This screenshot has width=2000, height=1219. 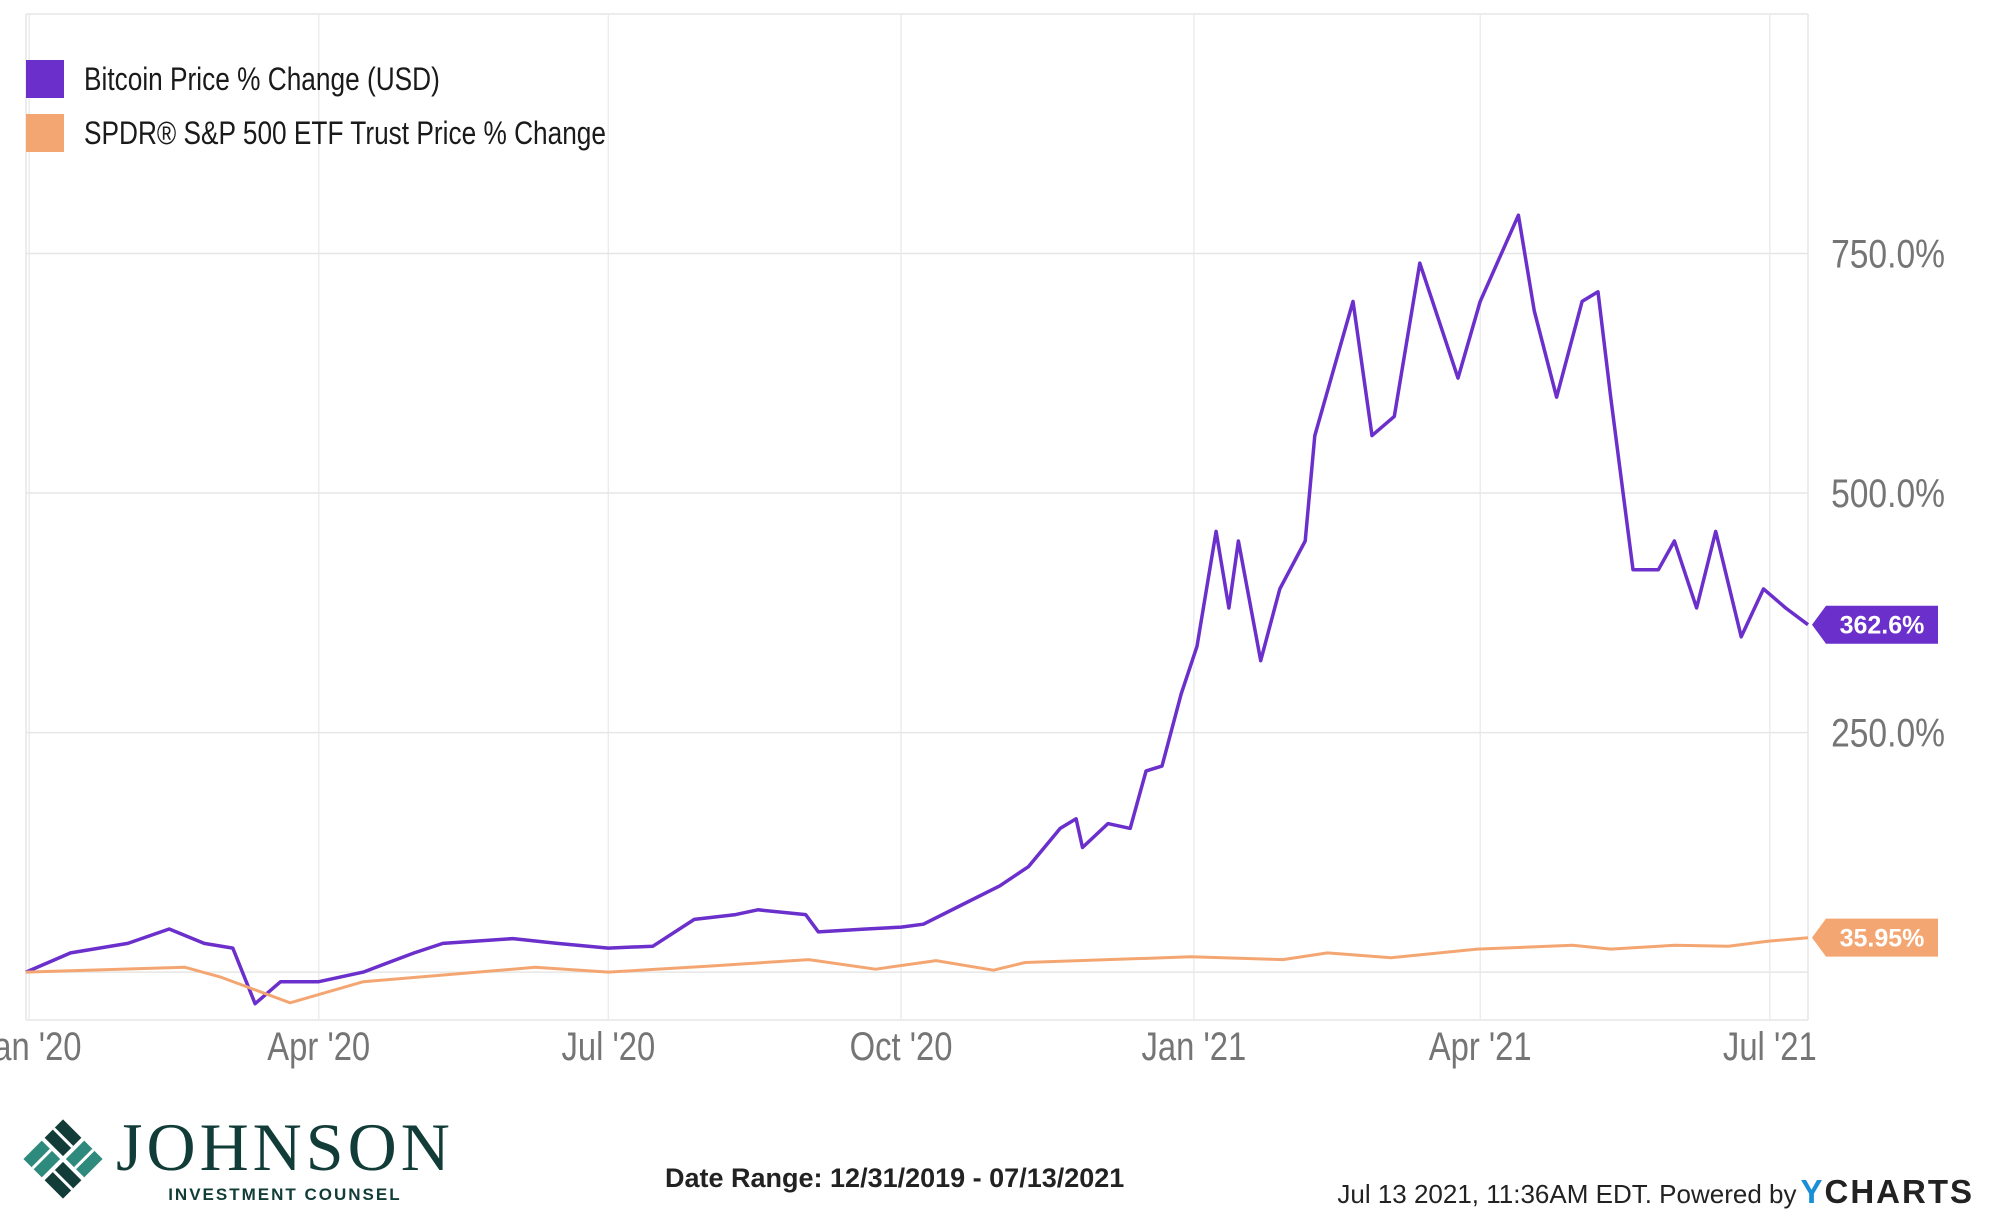 I want to click on logo-mark-icon, so click(x=63, y=1159).